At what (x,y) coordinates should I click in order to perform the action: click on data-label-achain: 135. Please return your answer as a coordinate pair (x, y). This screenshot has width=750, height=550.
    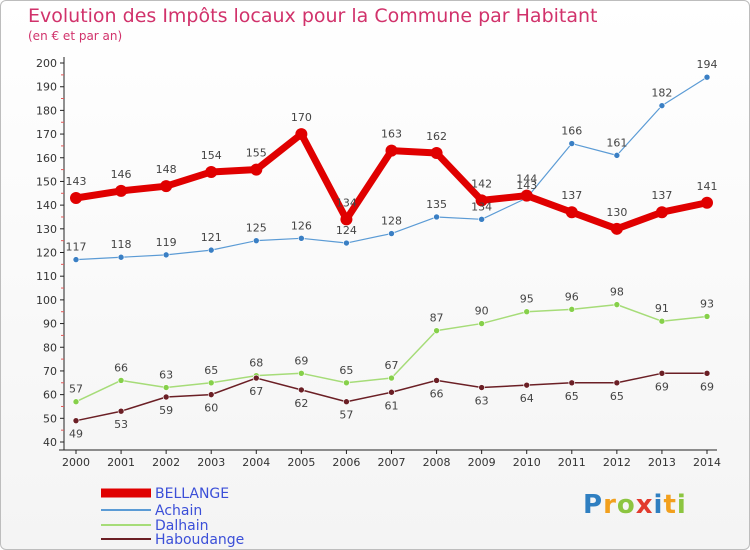
    Looking at the image, I should click on (436, 204).